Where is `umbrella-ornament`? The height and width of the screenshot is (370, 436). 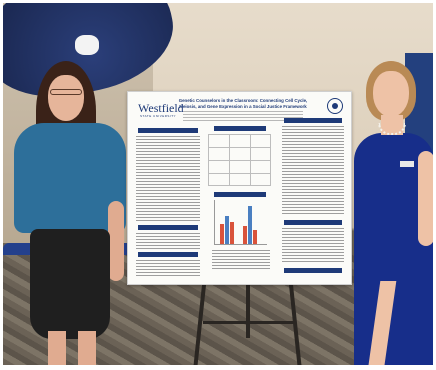
umbrella-ornament is located at coordinates (87, 45).